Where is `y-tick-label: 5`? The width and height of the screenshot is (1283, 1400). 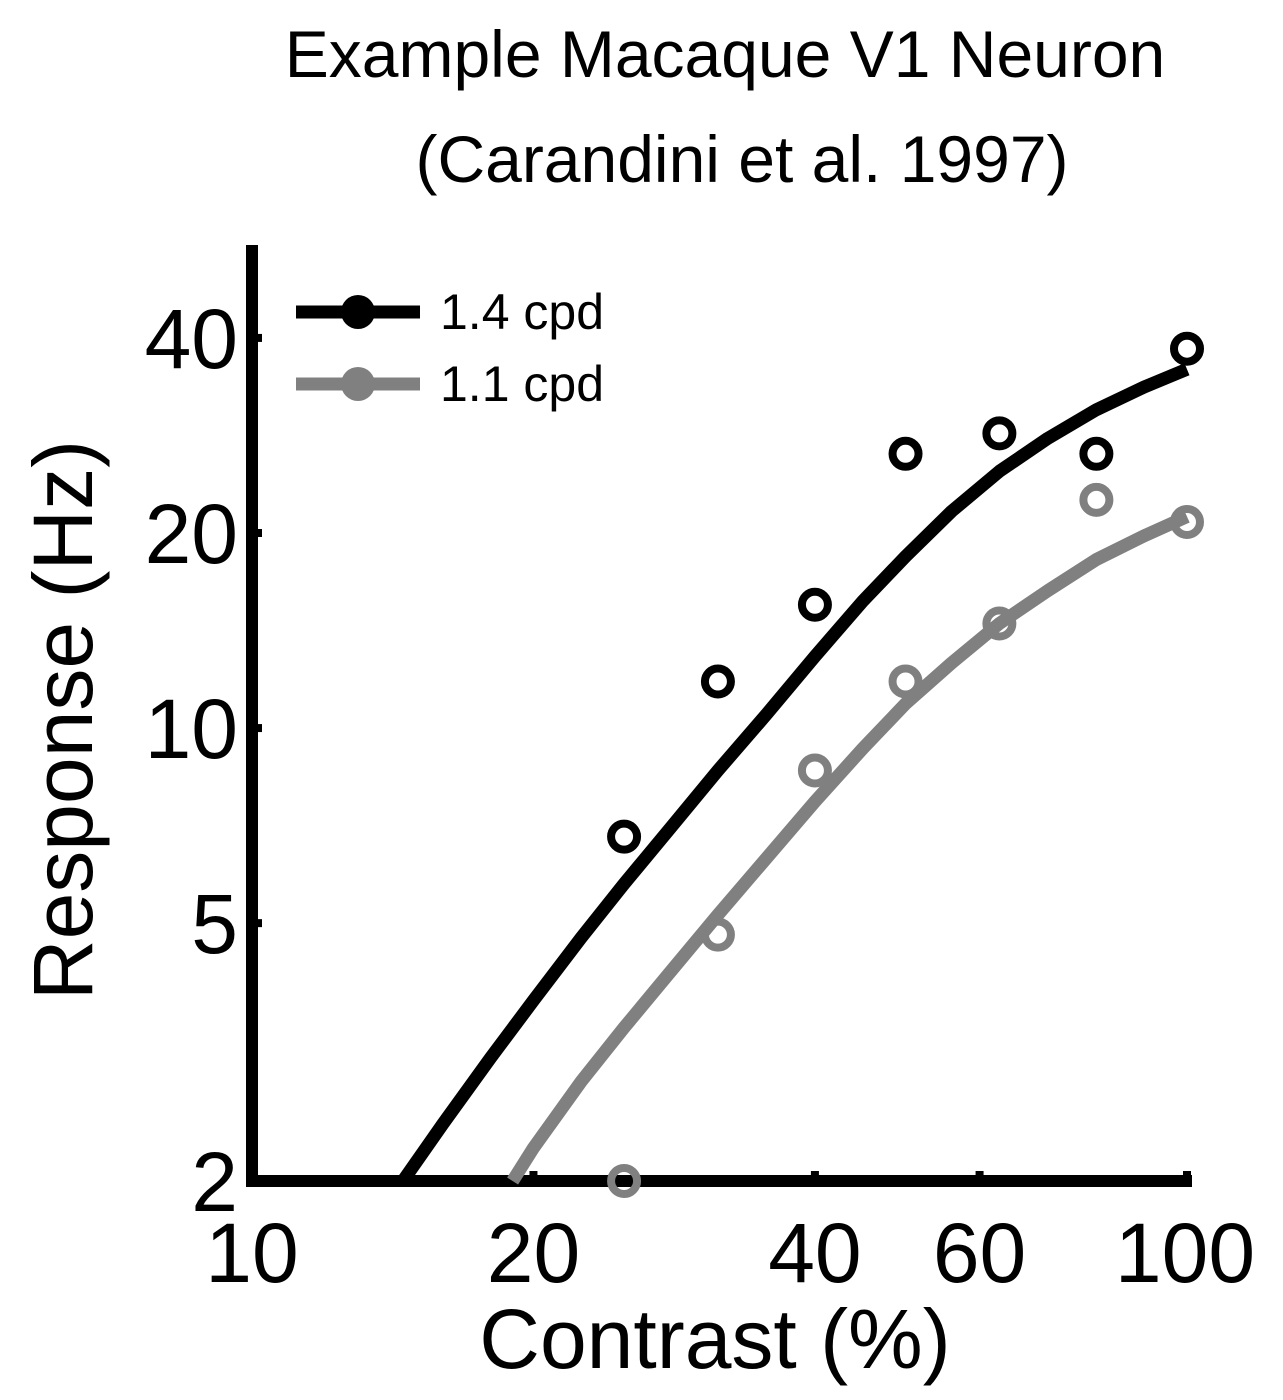
y-tick-label: 5 is located at coordinates (214, 924).